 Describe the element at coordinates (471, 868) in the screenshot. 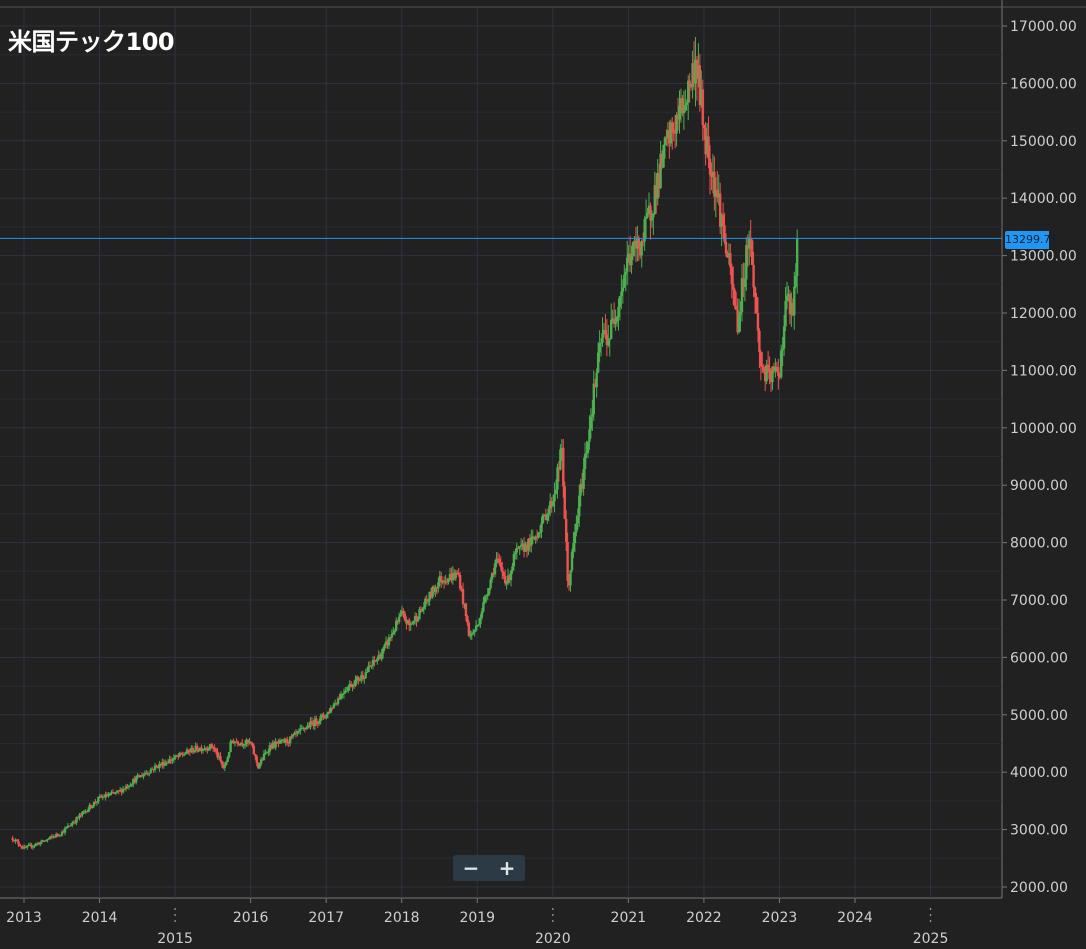

I see `zoom-out-button: −` at that location.